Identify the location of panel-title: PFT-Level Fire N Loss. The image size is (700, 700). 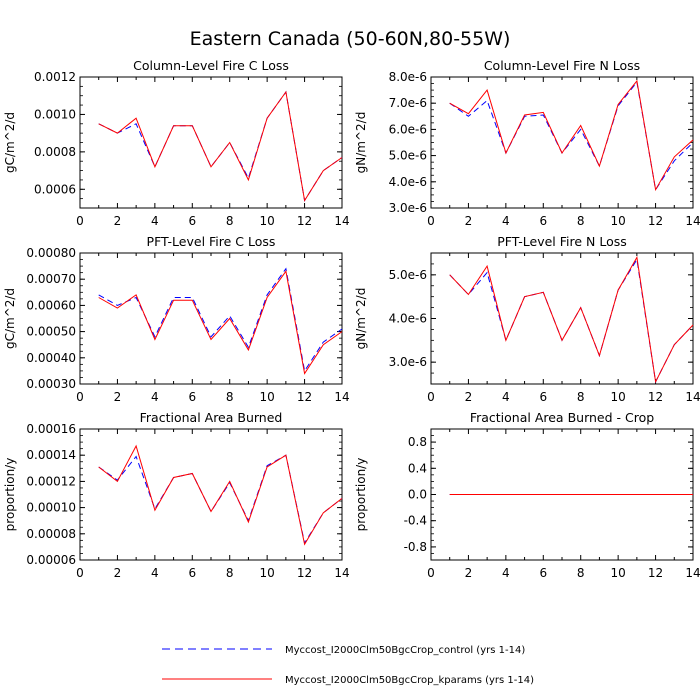
(562, 241).